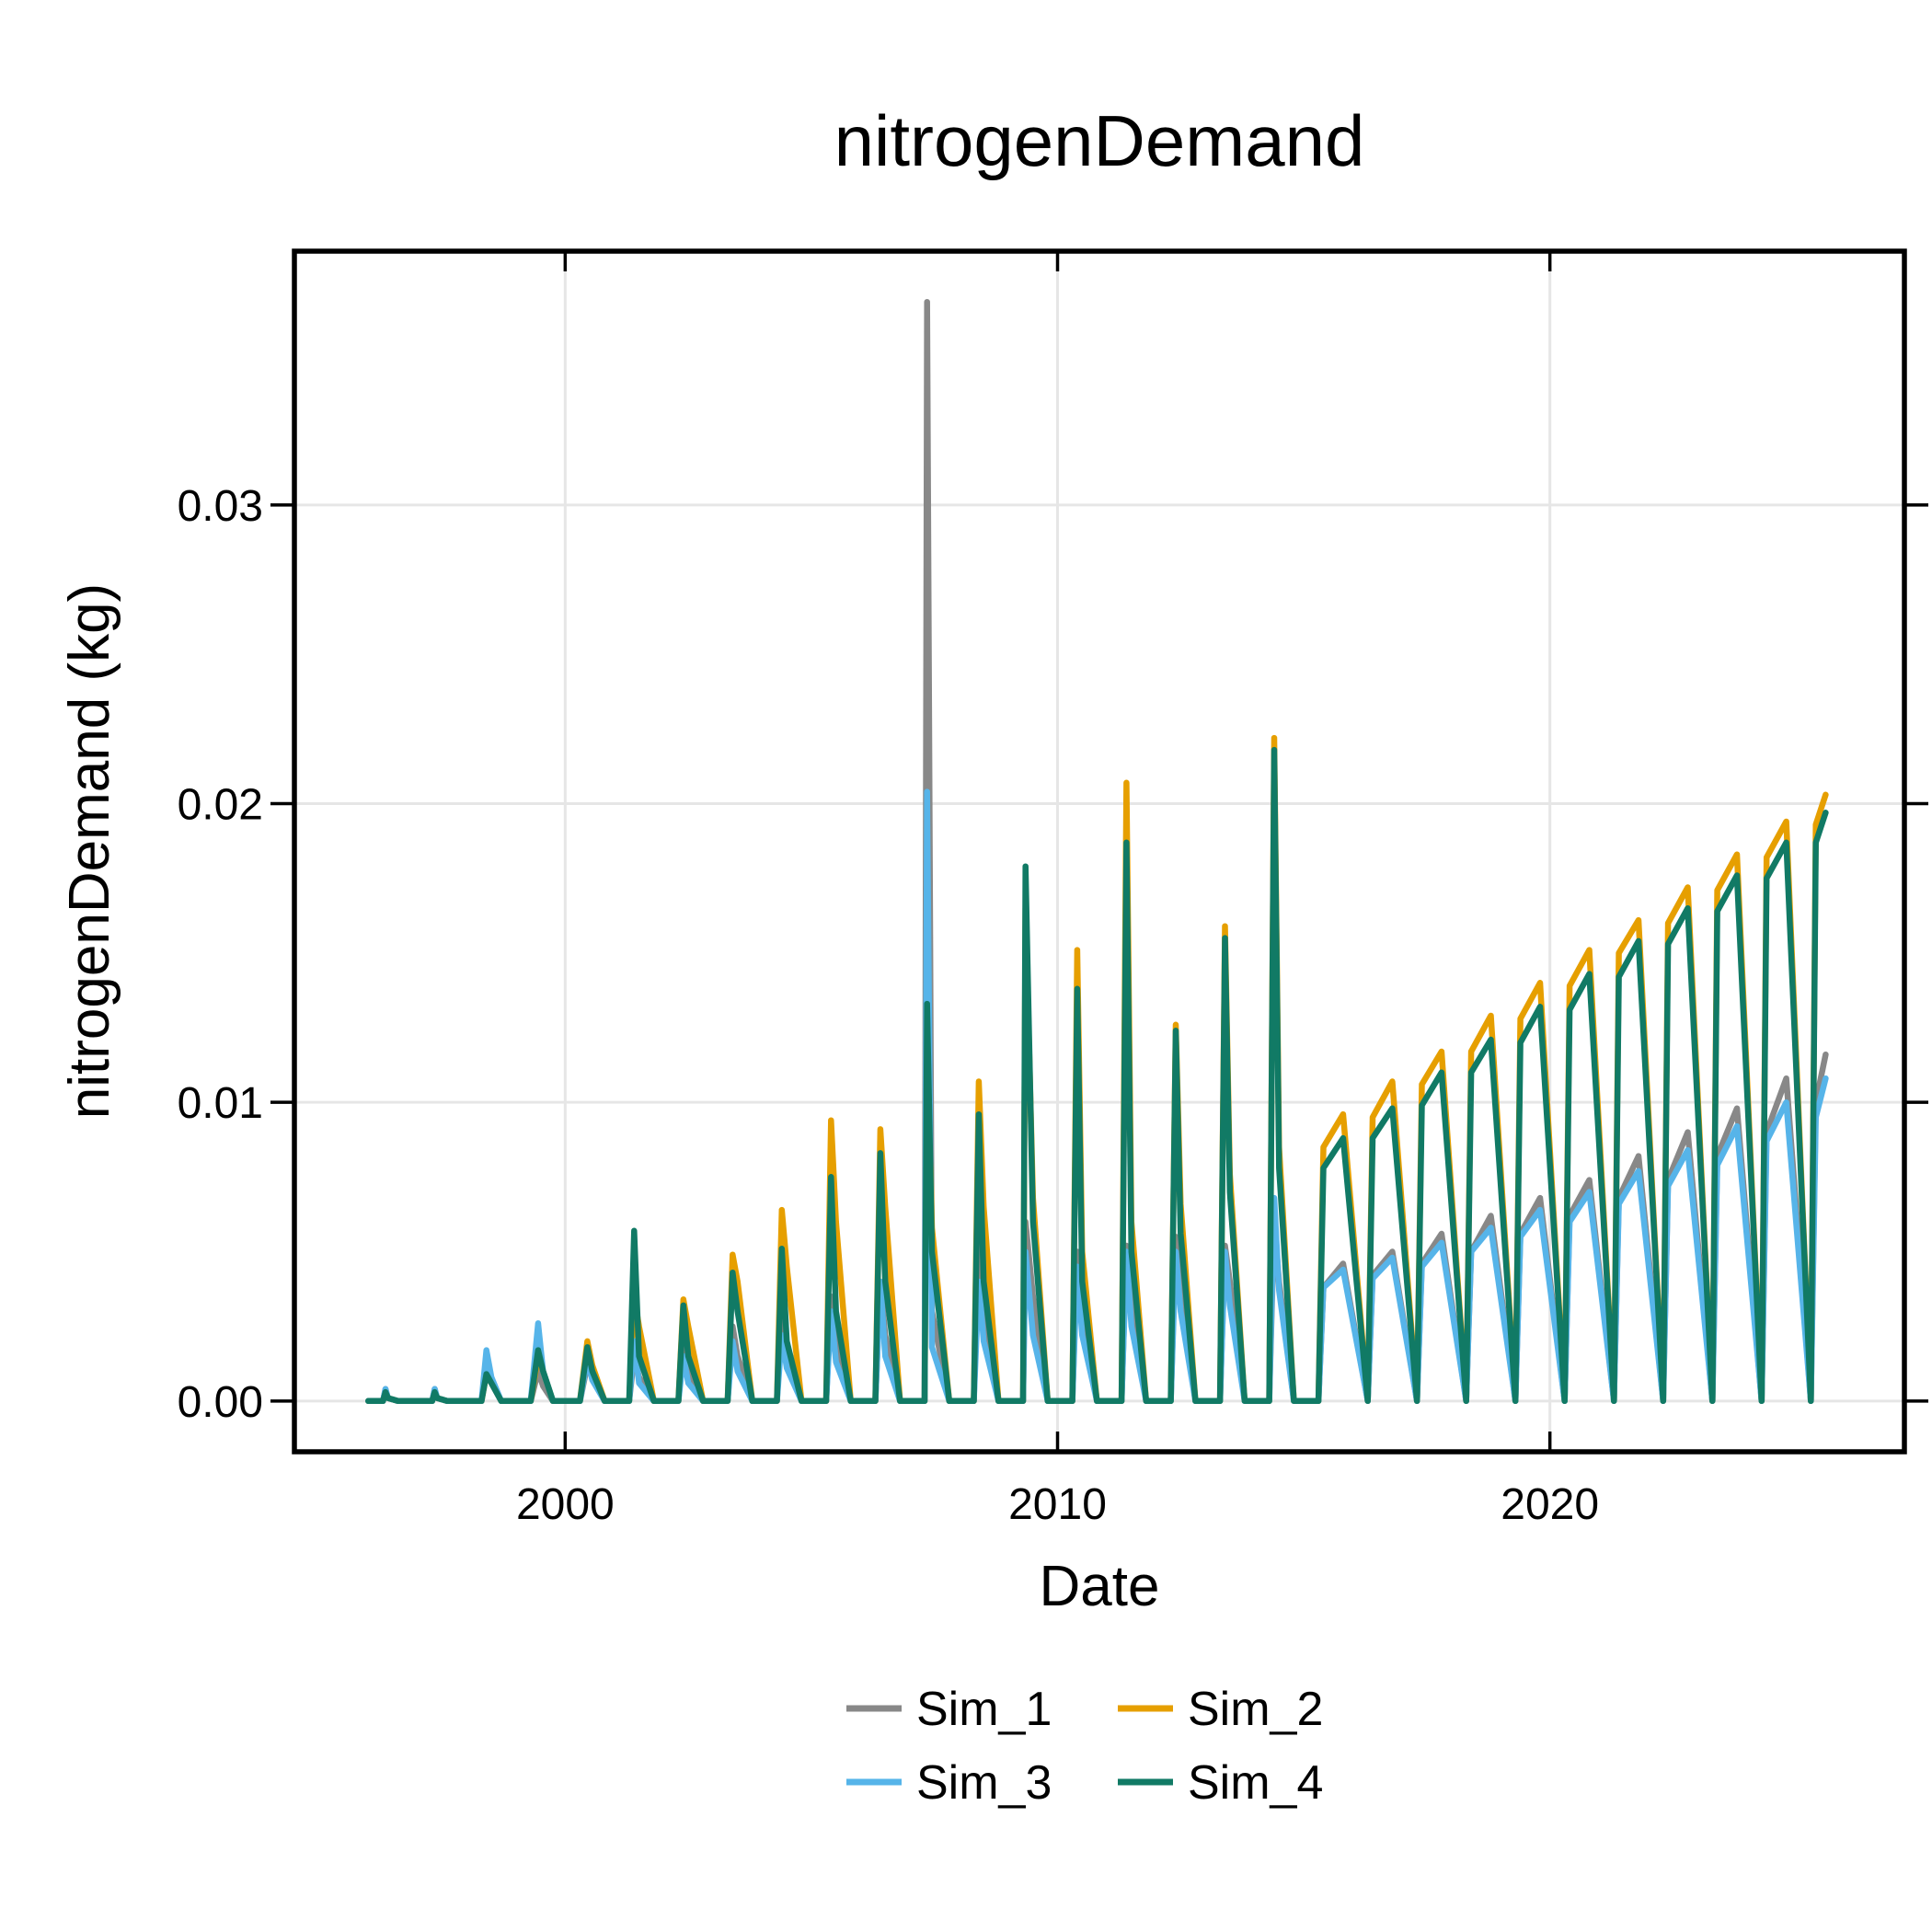 The image size is (1932, 1932). I want to click on y-tick-label: 0.00, so click(220, 1402).